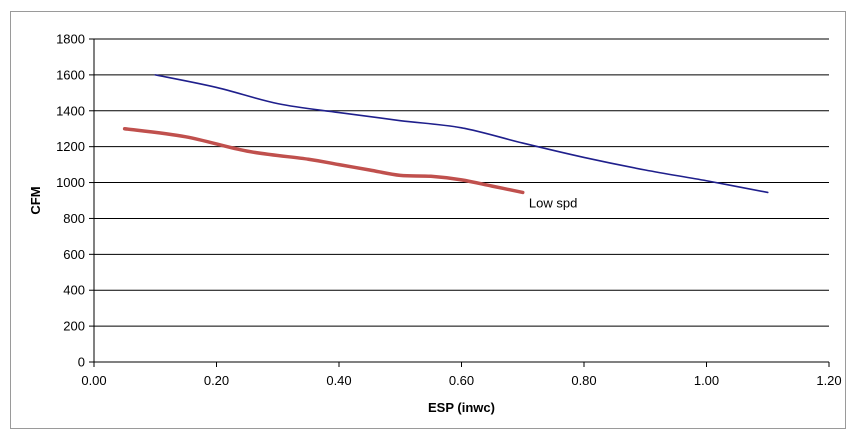 The width and height of the screenshot is (856, 433). Describe the element at coordinates (74, 326) in the screenshot. I see `y-tick-label: 200` at that location.